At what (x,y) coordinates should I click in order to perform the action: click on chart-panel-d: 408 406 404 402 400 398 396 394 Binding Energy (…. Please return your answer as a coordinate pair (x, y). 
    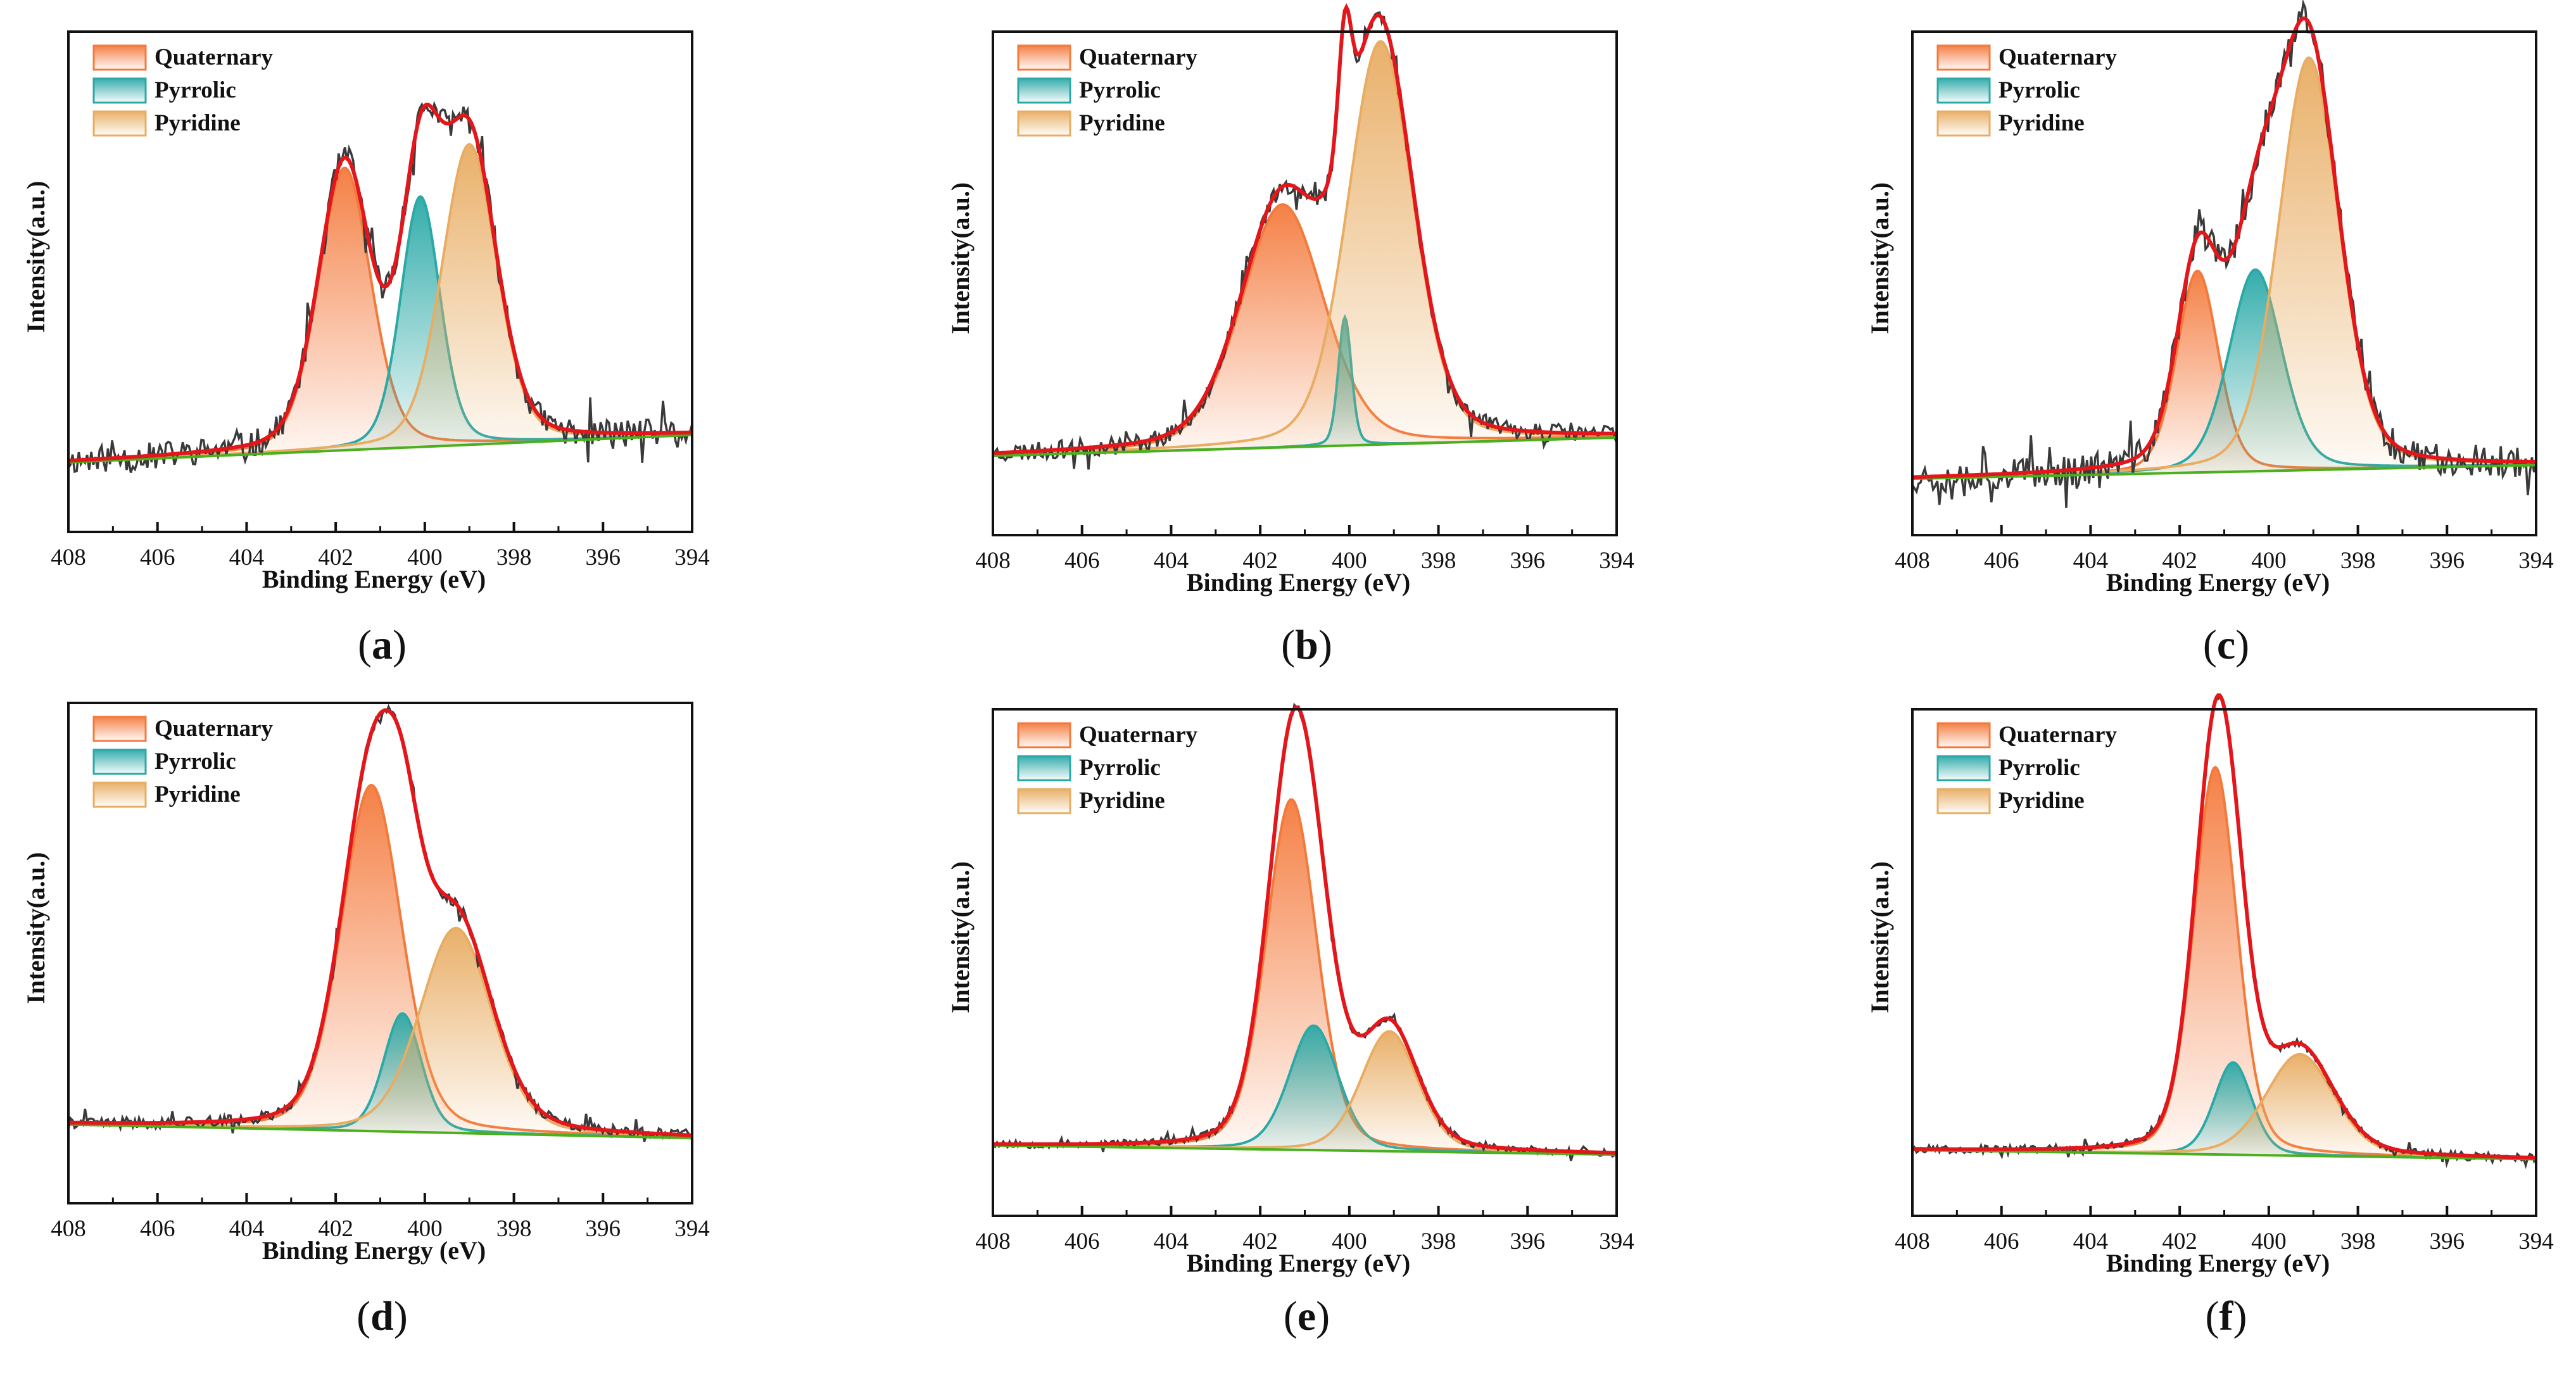
    Looking at the image, I should click on (366, 1021).